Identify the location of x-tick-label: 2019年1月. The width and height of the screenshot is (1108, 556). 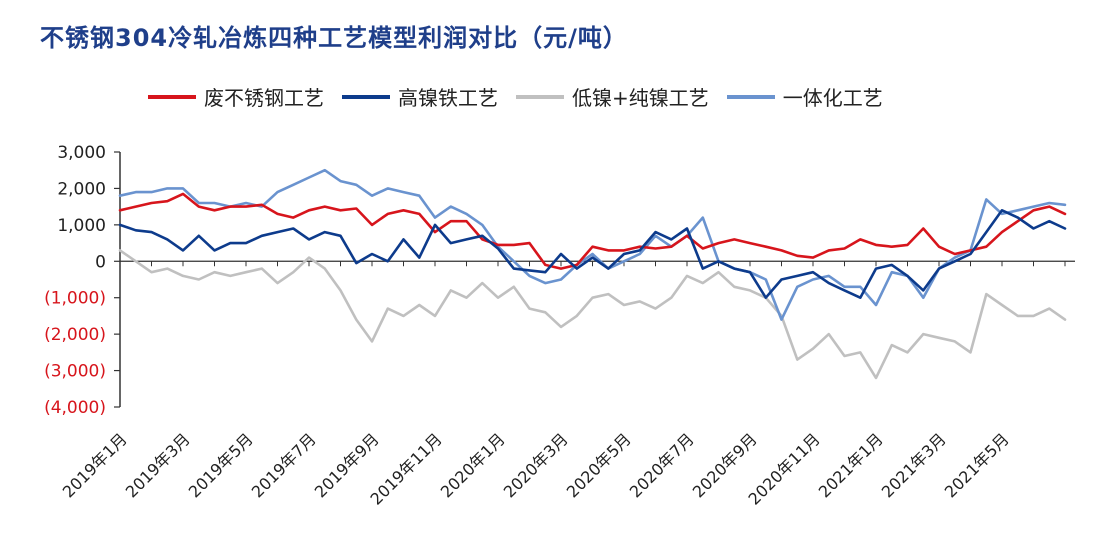
(95, 465).